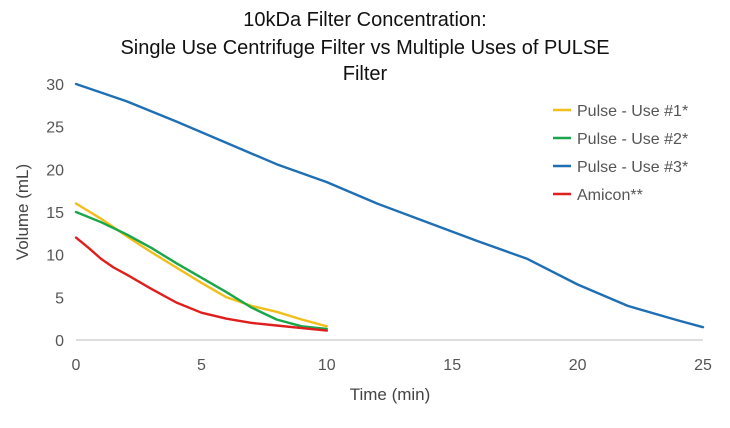  What do you see at coordinates (610, 195) in the screenshot?
I see `legend-label-4: Amicon**` at bounding box center [610, 195].